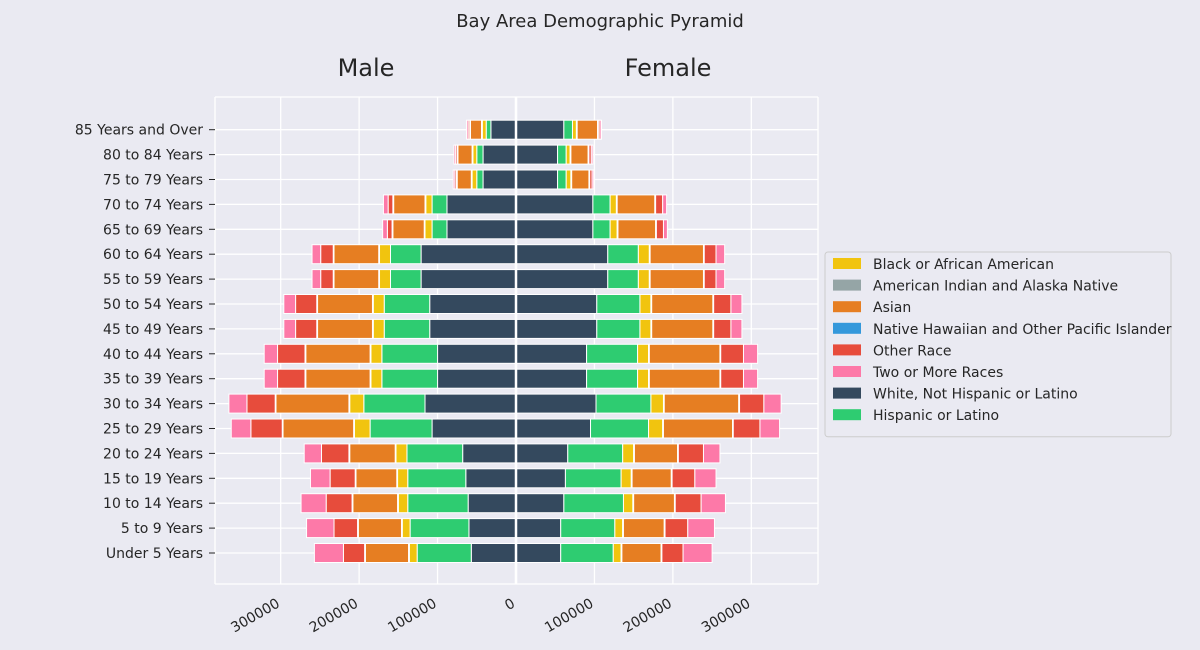  I want to click on y-tick-label: 55 to 59 Years, so click(153, 280).